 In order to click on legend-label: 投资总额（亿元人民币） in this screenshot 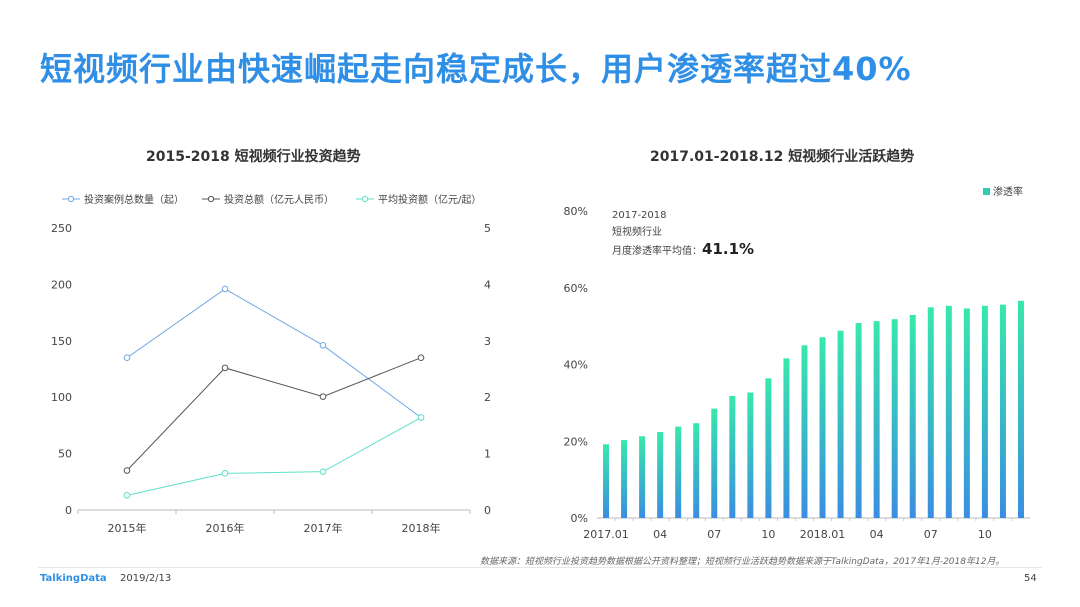, I will do `click(279, 199)`.